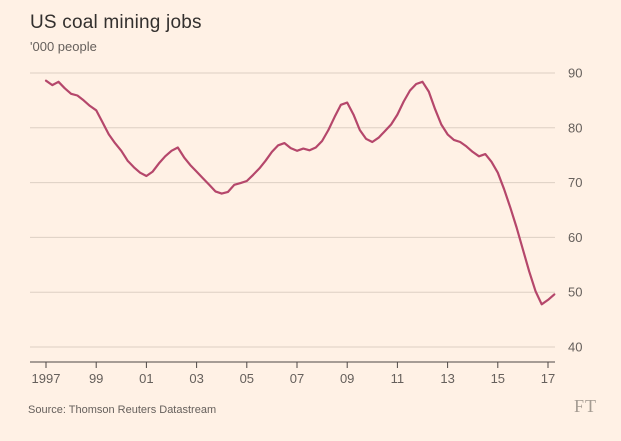 This screenshot has width=621, height=441. I want to click on x-tick-label: 15, so click(498, 378).